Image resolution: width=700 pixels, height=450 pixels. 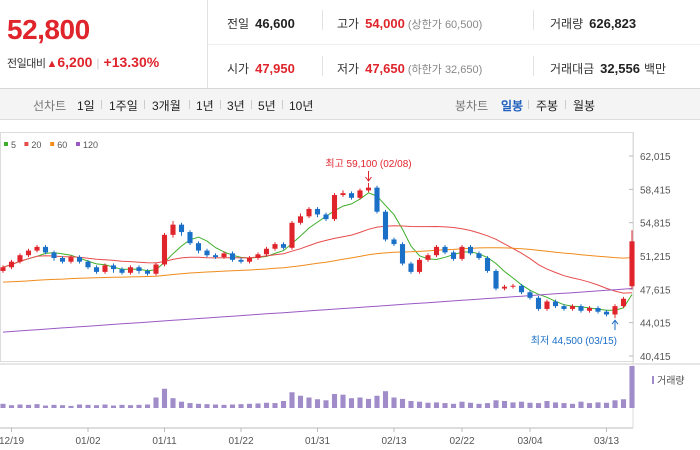 I want to click on y-tick-label: 44,015, so click(x=655, y=324).